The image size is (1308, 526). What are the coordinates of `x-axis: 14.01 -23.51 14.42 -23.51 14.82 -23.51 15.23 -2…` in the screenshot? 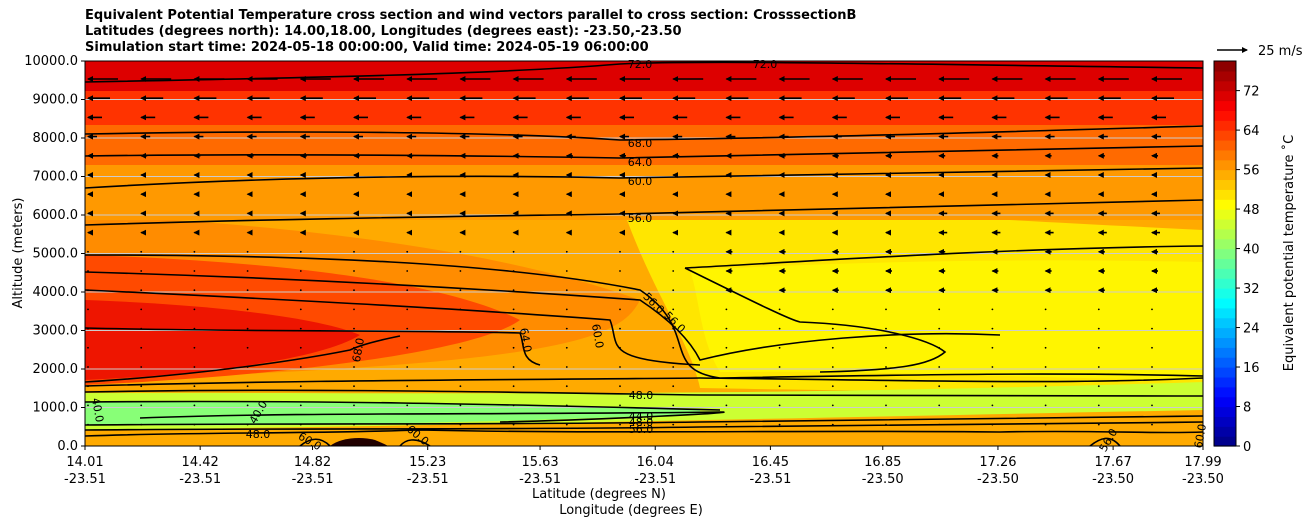 It's located at (644, 466).